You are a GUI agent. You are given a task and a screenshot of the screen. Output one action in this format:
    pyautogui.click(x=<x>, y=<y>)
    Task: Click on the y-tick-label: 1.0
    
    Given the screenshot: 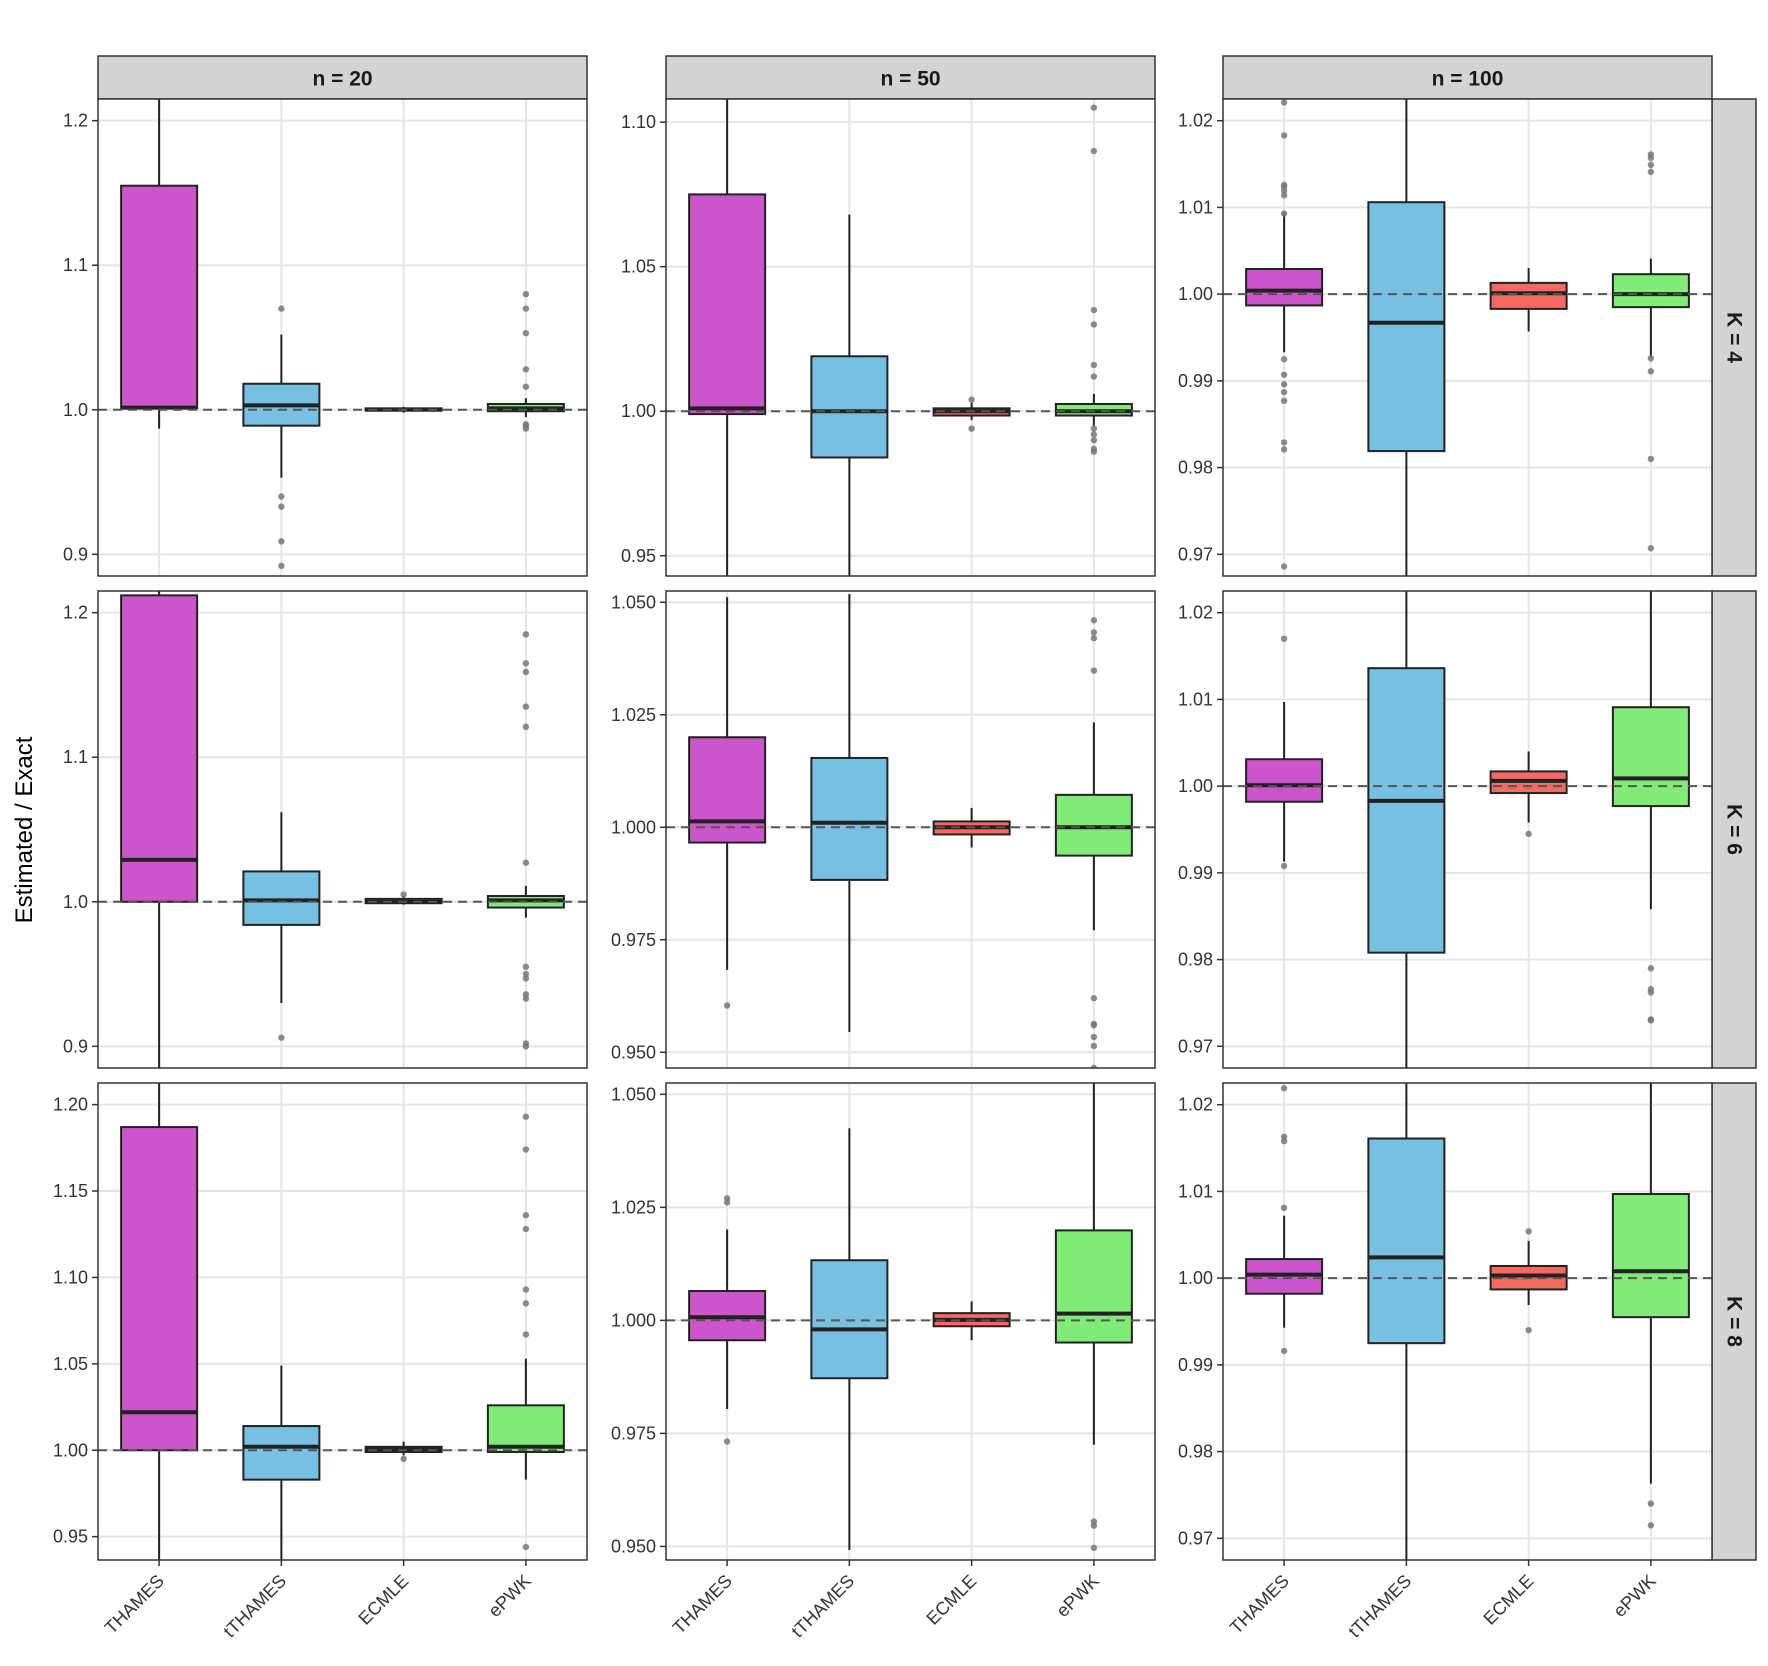 What is the action you would take?
    pyautogui.click(x=75, y=410)
    